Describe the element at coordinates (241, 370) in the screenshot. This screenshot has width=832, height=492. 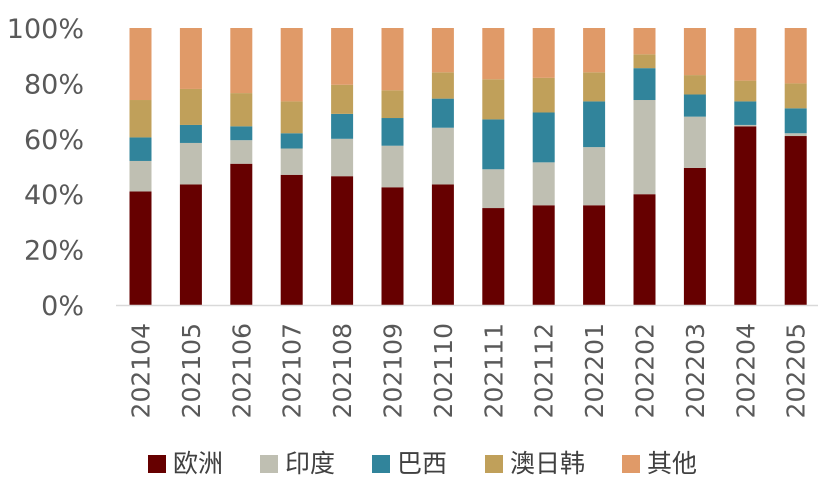
I see `x-tick-label: 202106` at that location.